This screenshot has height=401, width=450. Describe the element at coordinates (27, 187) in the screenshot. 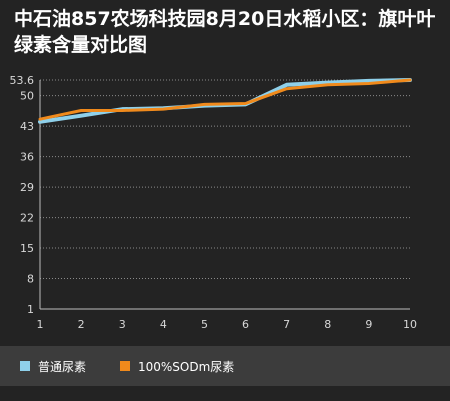

I see `y-tick-label: 29` at that location.